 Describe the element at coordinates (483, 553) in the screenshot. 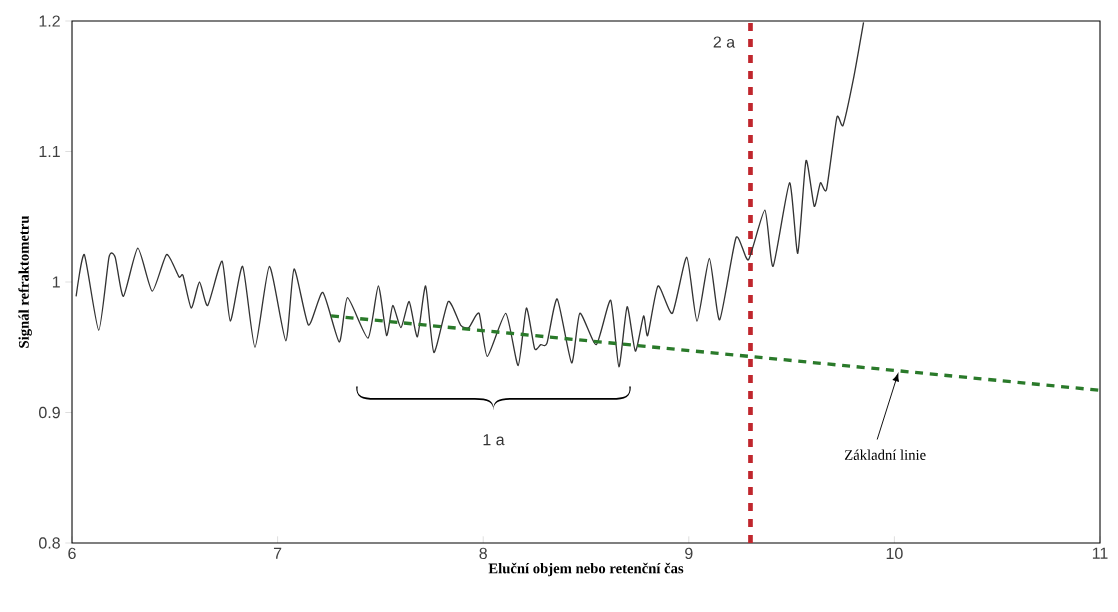

I see `x-tick-label: 8` at that location.